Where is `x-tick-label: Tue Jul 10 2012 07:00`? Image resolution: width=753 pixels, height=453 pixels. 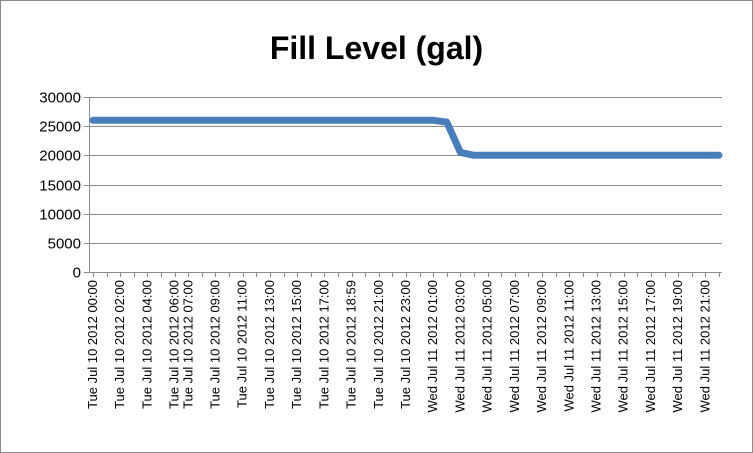 x-tick-label: Tue Jul 10 2012 07:00 is located at coordinates (187, 344).